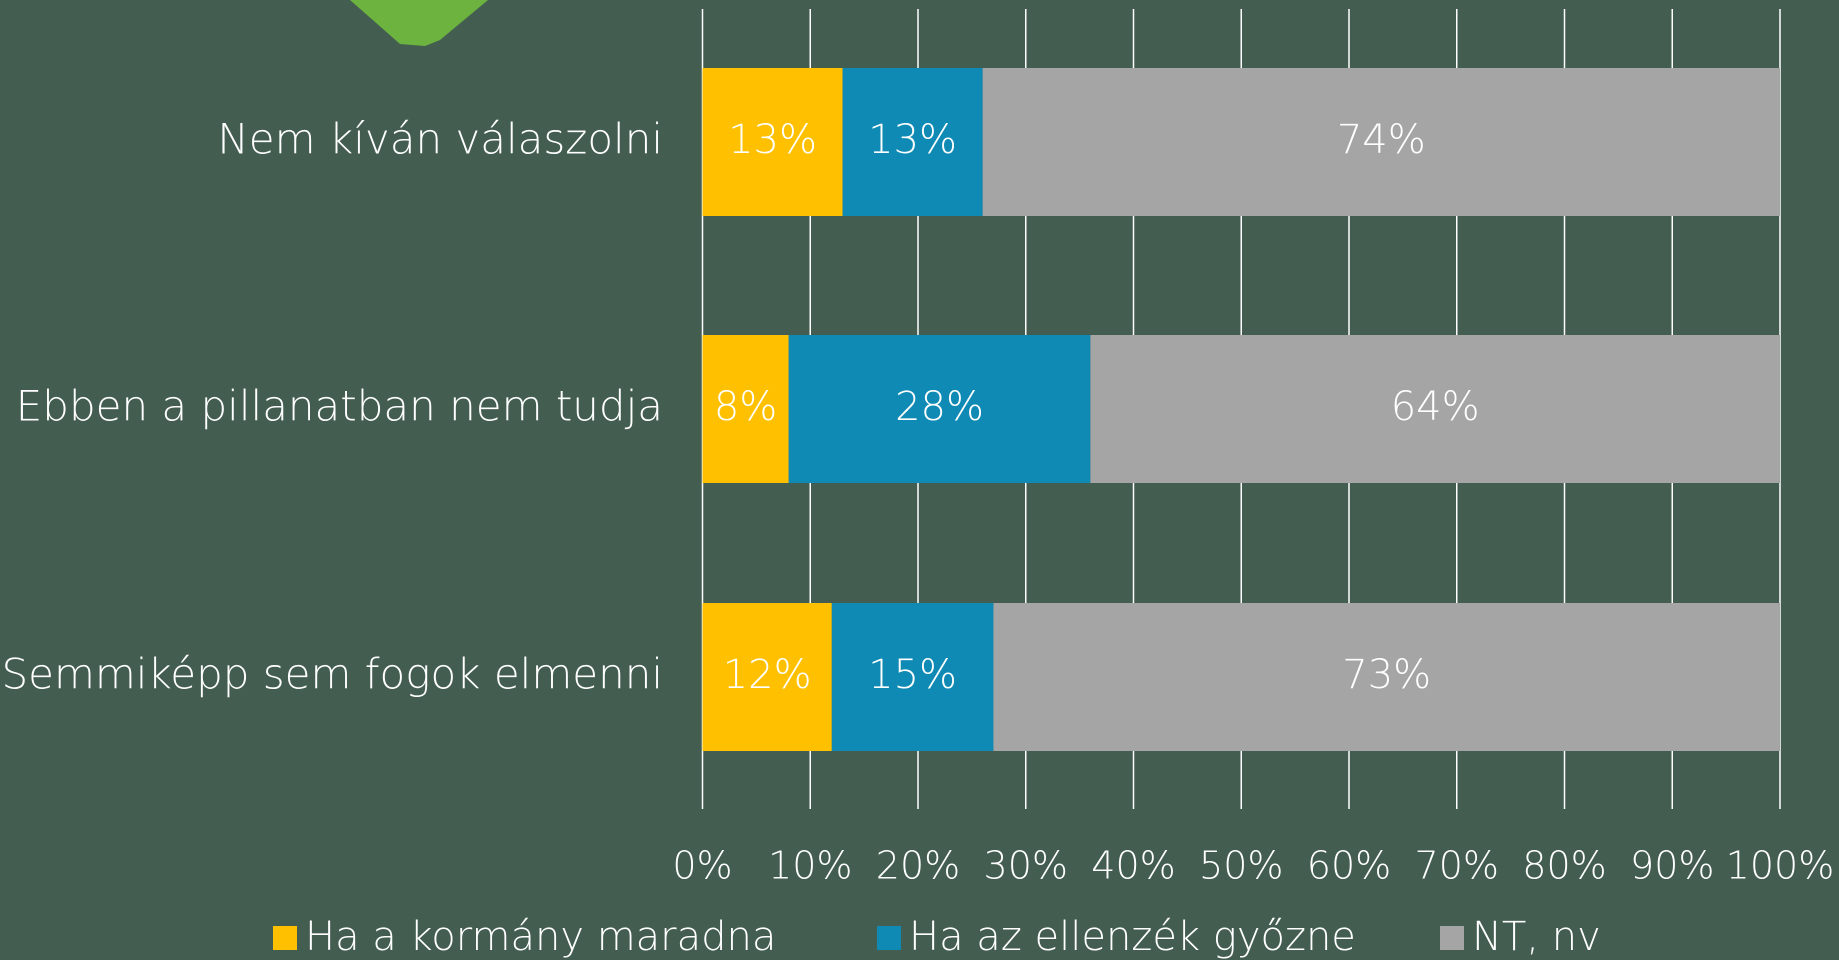  Describe the element at coordinates (702, 866) in the screenshot. I see `x-tick-label: 0%` at that location.